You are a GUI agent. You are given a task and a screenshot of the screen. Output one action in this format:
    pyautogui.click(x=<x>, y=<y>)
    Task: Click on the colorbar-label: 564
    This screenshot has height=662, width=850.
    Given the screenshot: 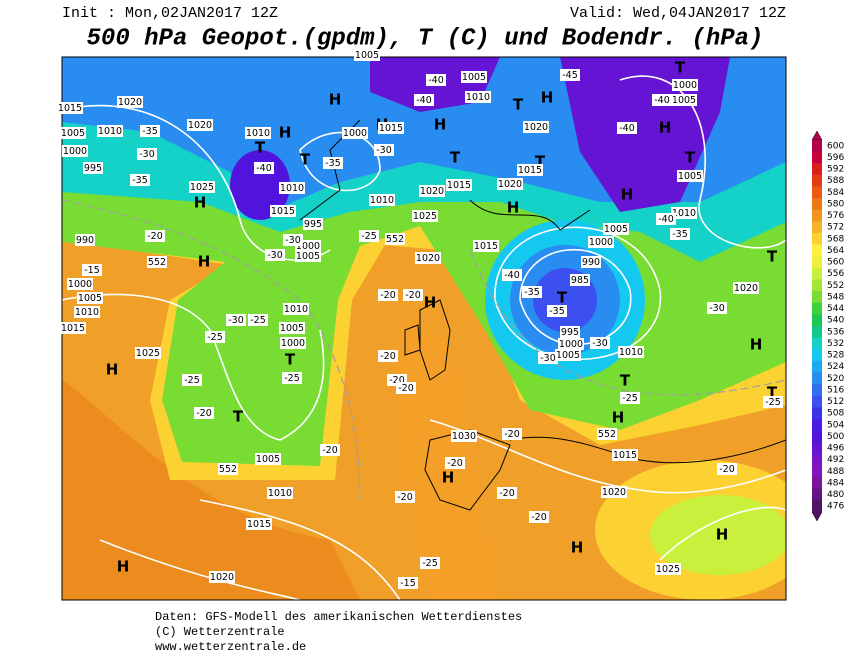 What is the action you would take?
    pyautogui.click(x=835, y=251)
    